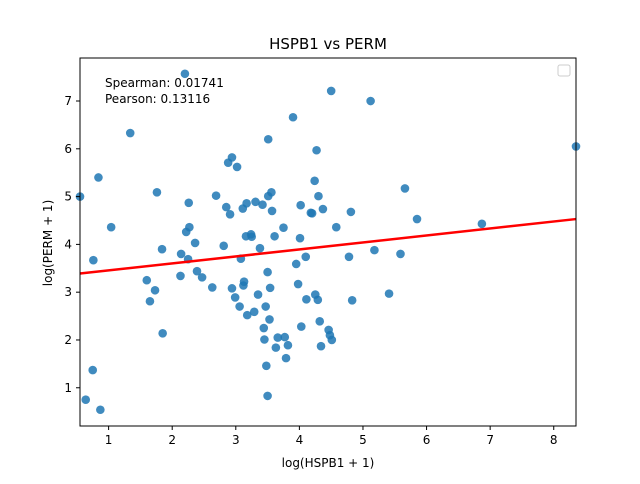  What do you see at coordinates (300, 440) in the screenshot?
I see `x-tick-label: 4` at bounding box center [300, 440].